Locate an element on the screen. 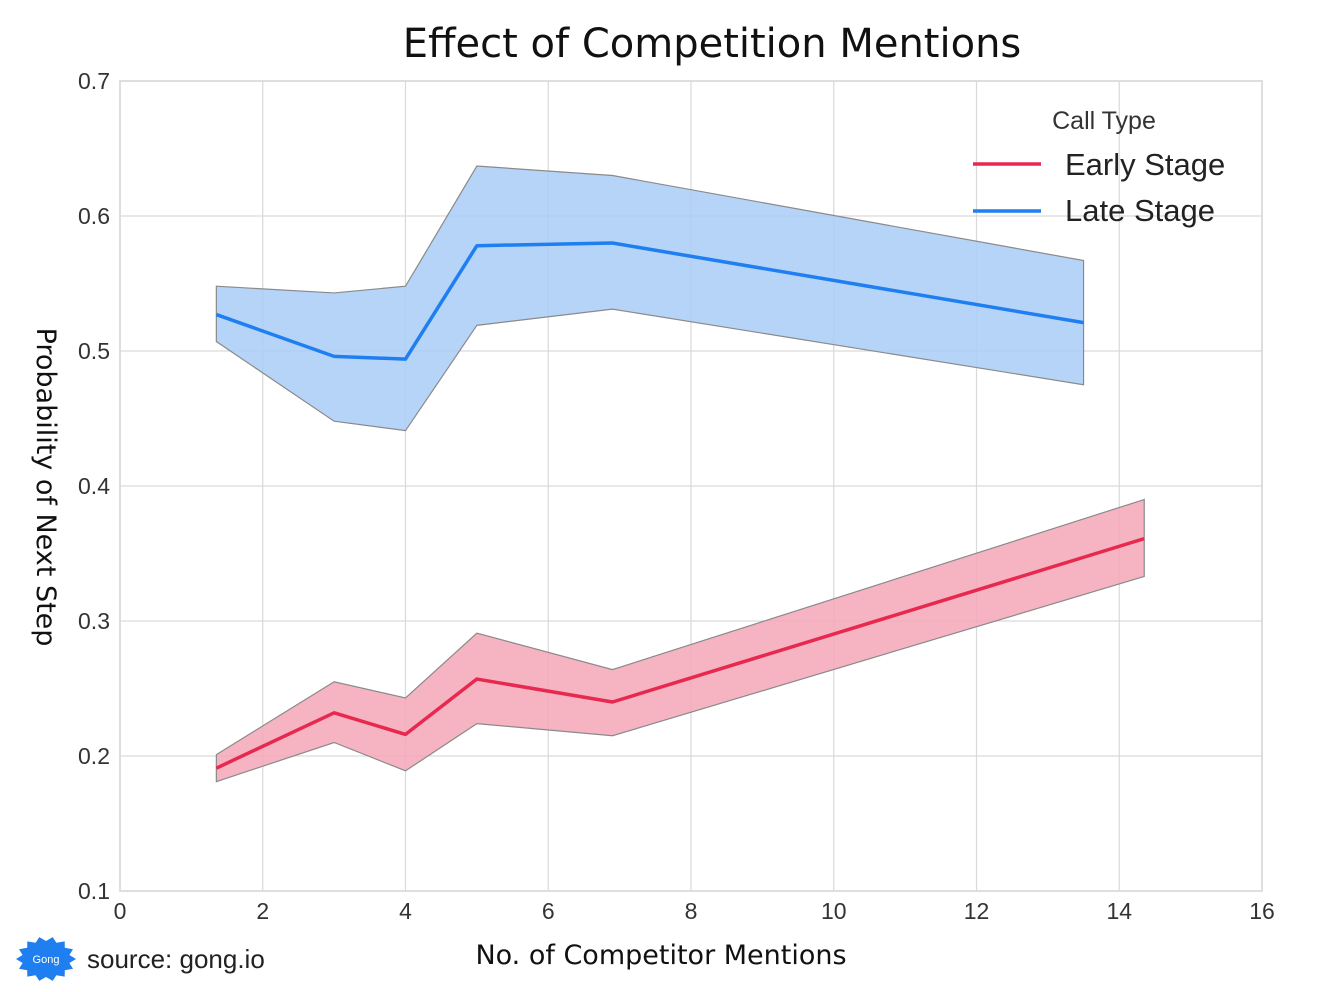  x-tick-labels: 0 2 4 6 8 10 12 14 16 is located at coordinates (694, 911).